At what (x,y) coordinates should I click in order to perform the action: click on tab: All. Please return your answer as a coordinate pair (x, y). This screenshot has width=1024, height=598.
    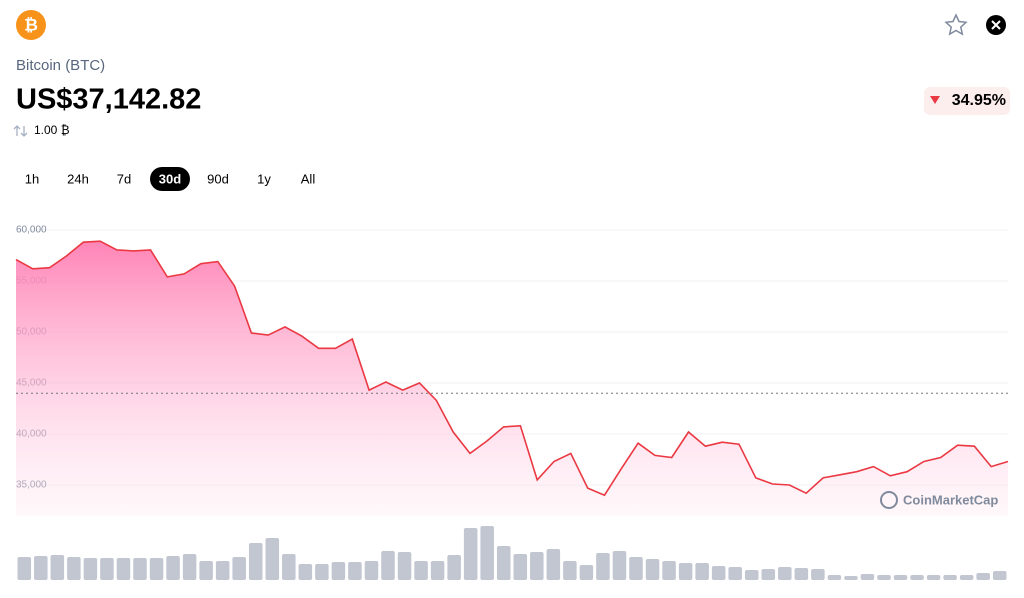
    Looking at the image, I should click on (308, 178).